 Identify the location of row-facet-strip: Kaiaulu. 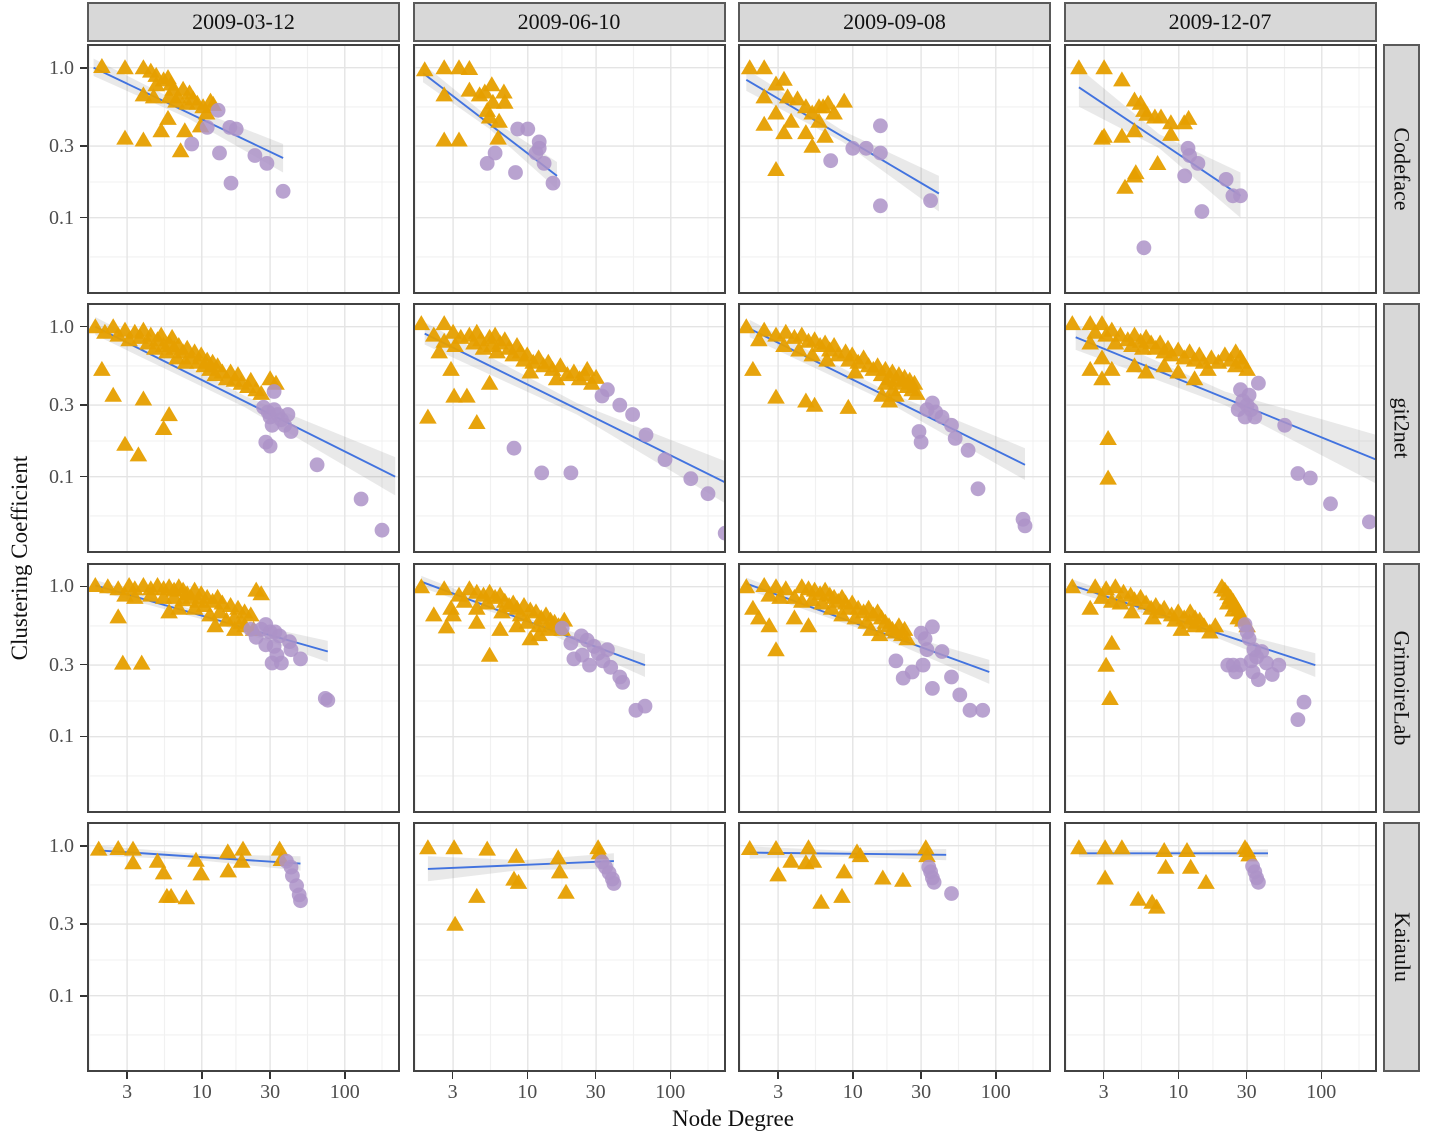
(1401, 947).